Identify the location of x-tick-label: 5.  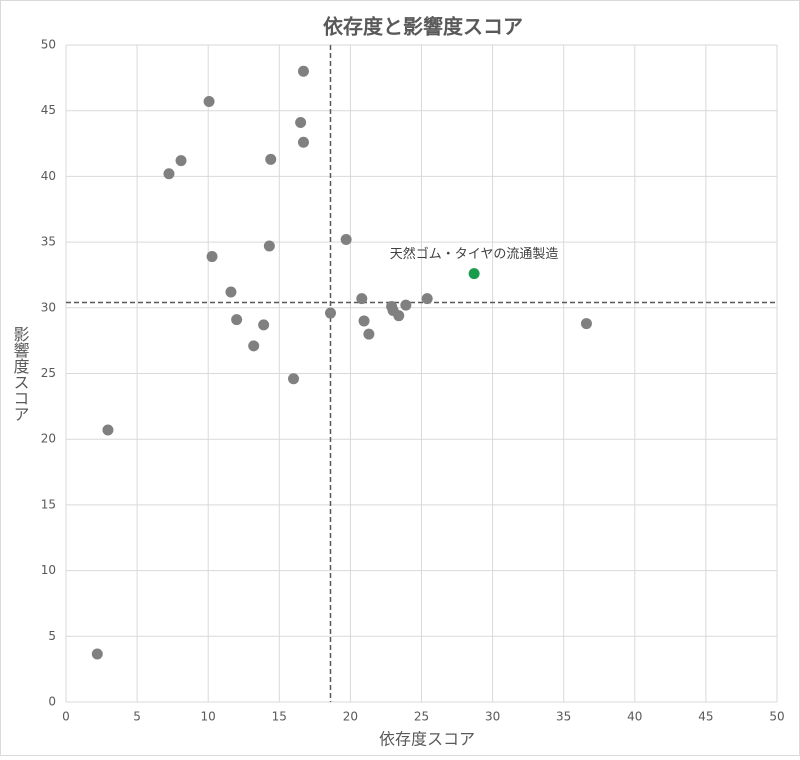
(137, 717).